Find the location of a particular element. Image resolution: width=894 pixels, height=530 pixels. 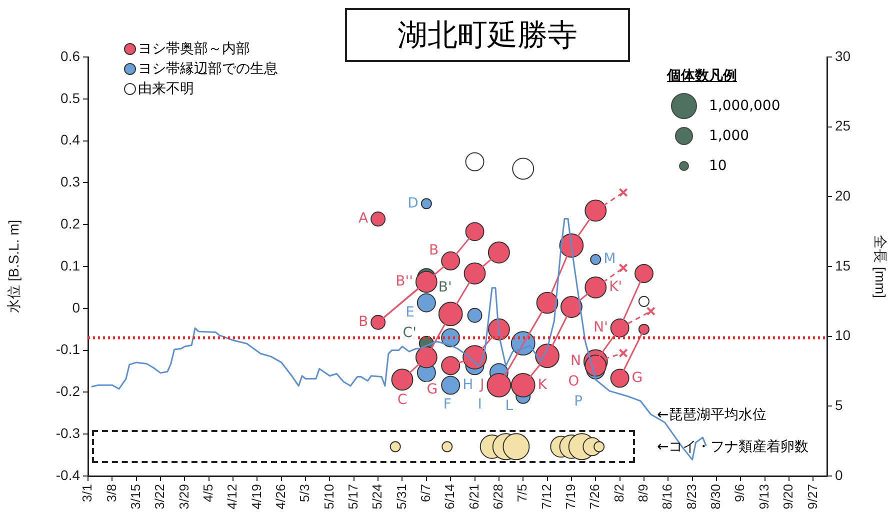

legend-label: ヨシ帯奥部～内部 is located at coordinates (194, 49).